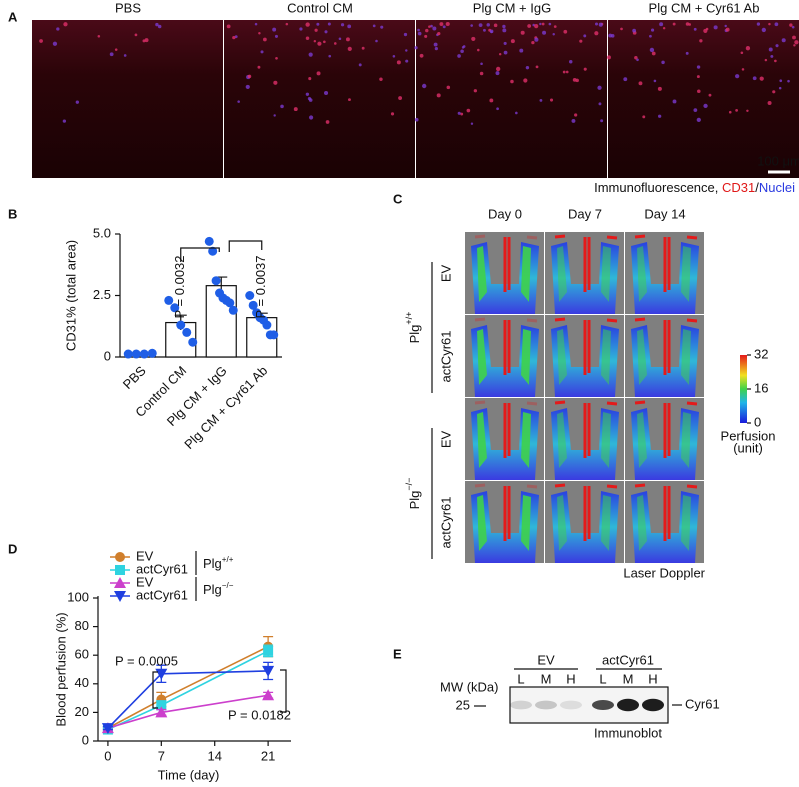 The image size is (799, 787). Describe the element at coordinates (128, 7) in the screenshot. I see `image-label: PBS` at that location.